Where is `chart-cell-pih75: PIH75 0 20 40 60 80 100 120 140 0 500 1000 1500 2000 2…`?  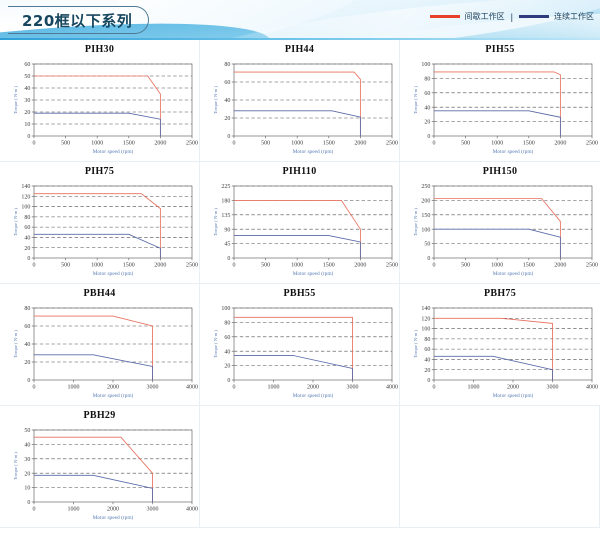
chart-cell-pih75: PIH75 0 20 40 60 80 100 120 140 0 500 1000 1500 2000 2… is located at coordinates (100, 223).